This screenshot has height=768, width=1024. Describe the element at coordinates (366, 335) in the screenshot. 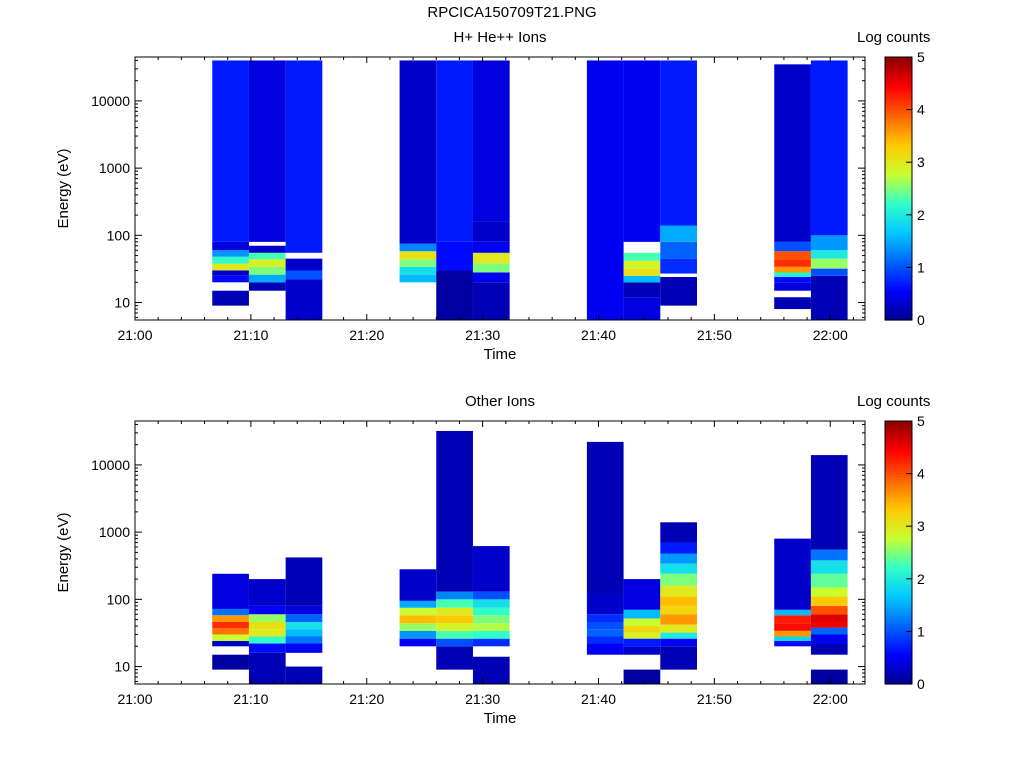

I see `x-tick-label: 21:20` at that location.